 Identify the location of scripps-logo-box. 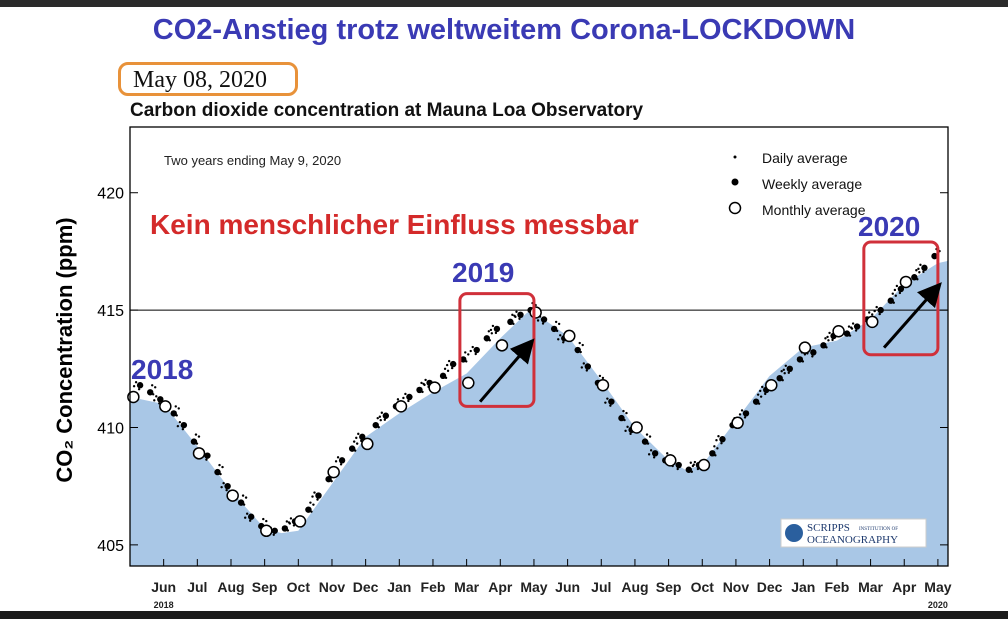
(853, 533).